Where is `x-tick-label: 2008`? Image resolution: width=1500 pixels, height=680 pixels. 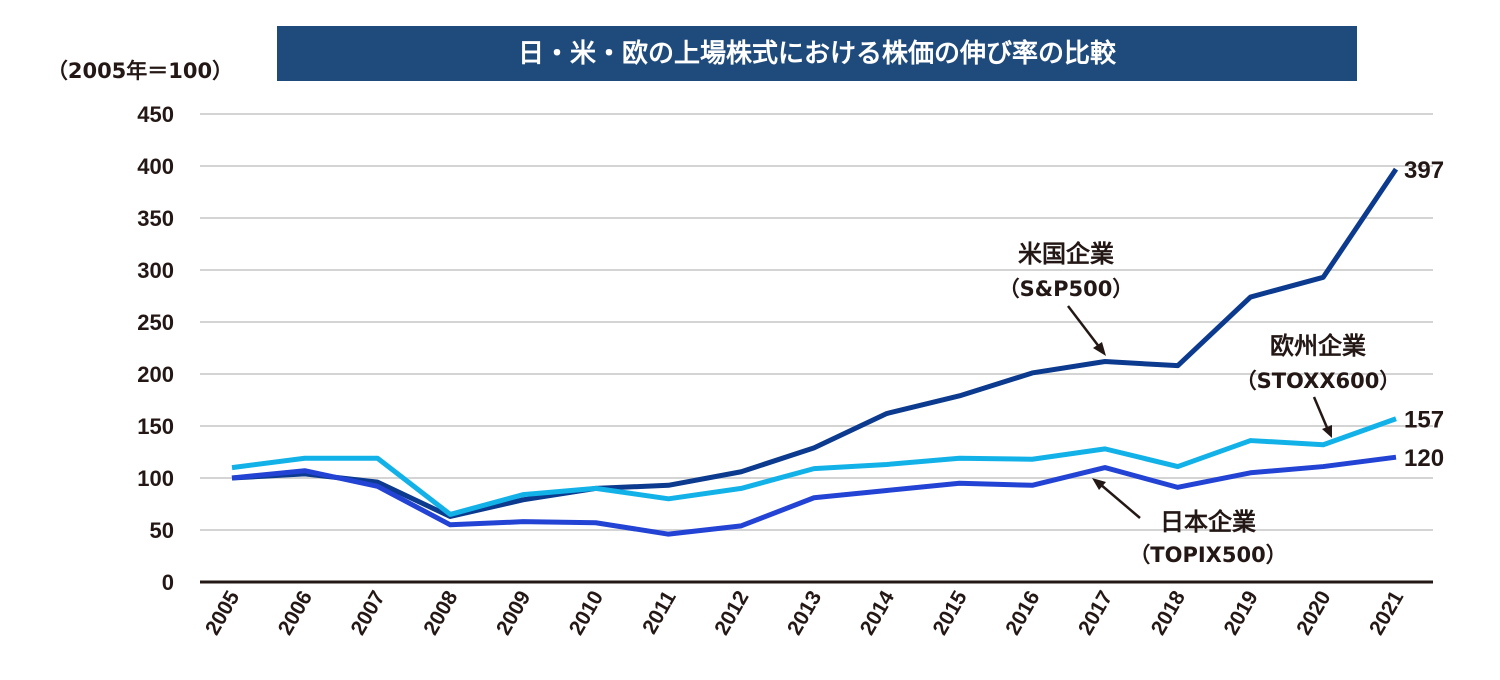
x-tick-label: 2008 is located at coordinates (440, 613).